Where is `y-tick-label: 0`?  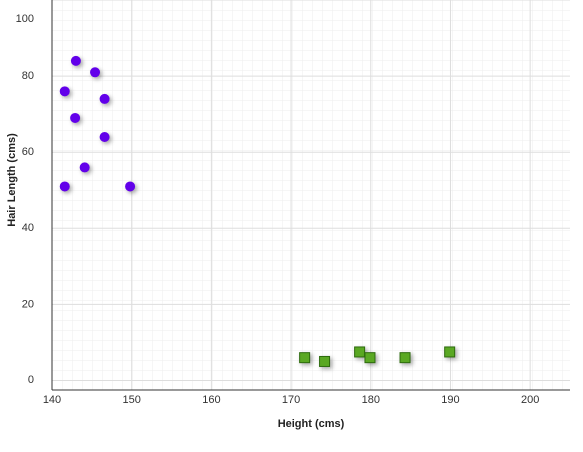
y-tick-label: 0 is located at coordinates (31, 380).